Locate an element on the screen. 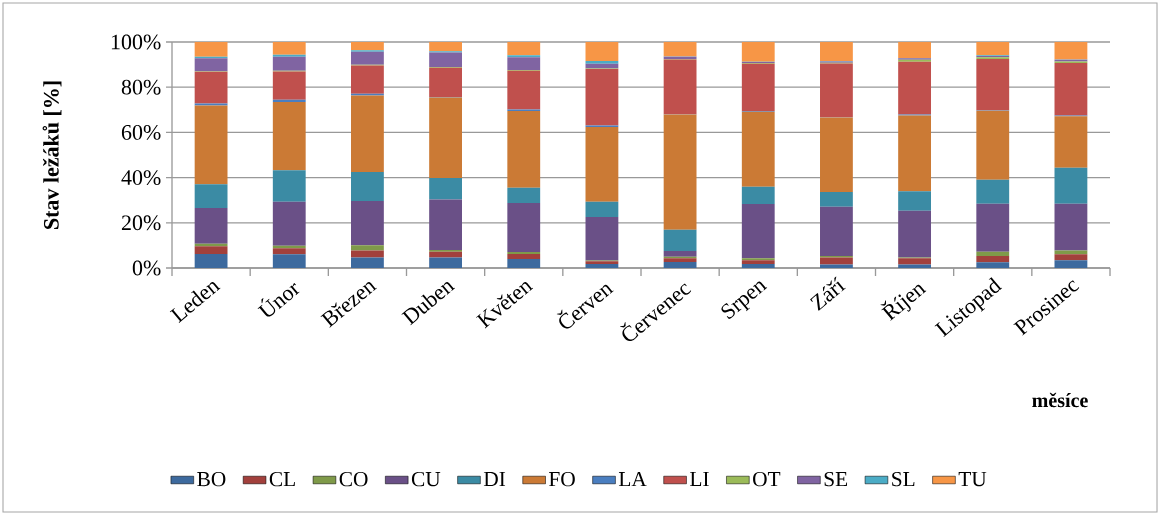 The width and height of the screenshot is (1160, 515). legend-label: FO is located at coordinates (562, 479).